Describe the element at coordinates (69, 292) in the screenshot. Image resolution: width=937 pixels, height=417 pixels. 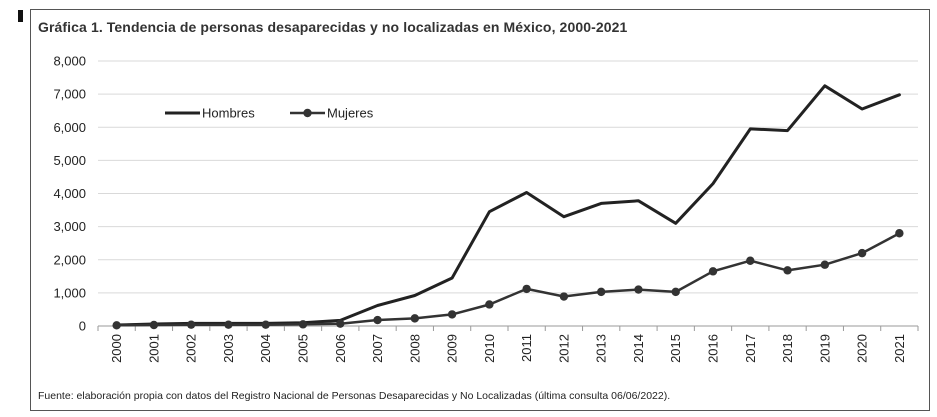
I see `y-tick-label: 1,000` at that location.